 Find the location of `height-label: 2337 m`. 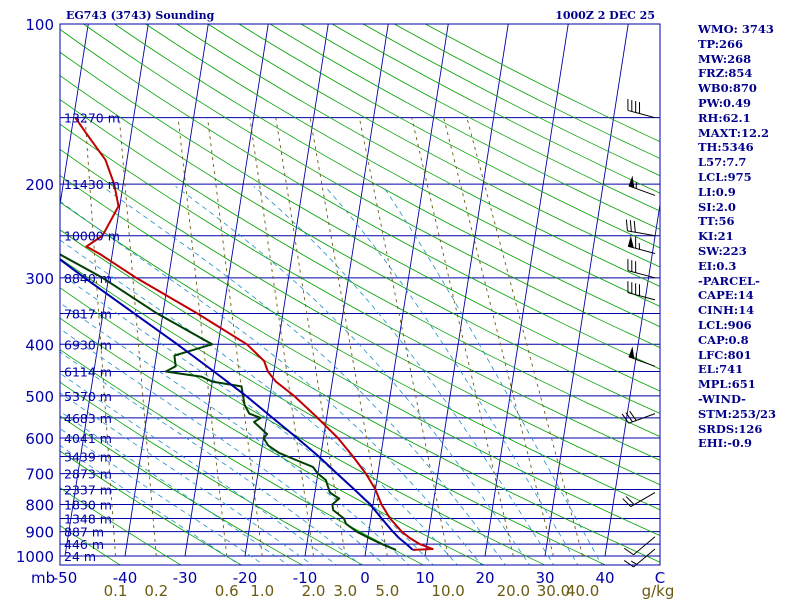

height-label: 2337 m is located at coordinates (88, 490).